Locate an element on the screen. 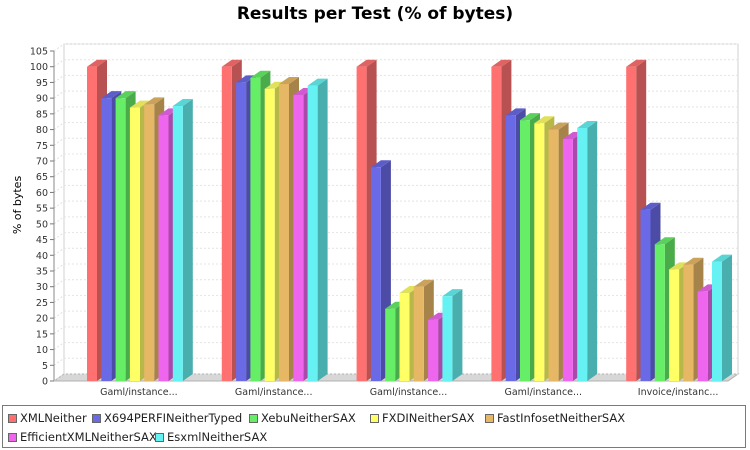 This screenshot has width=750, height=450. legend-label: XebuNeitherSAX is located at coordinates (308, 418).